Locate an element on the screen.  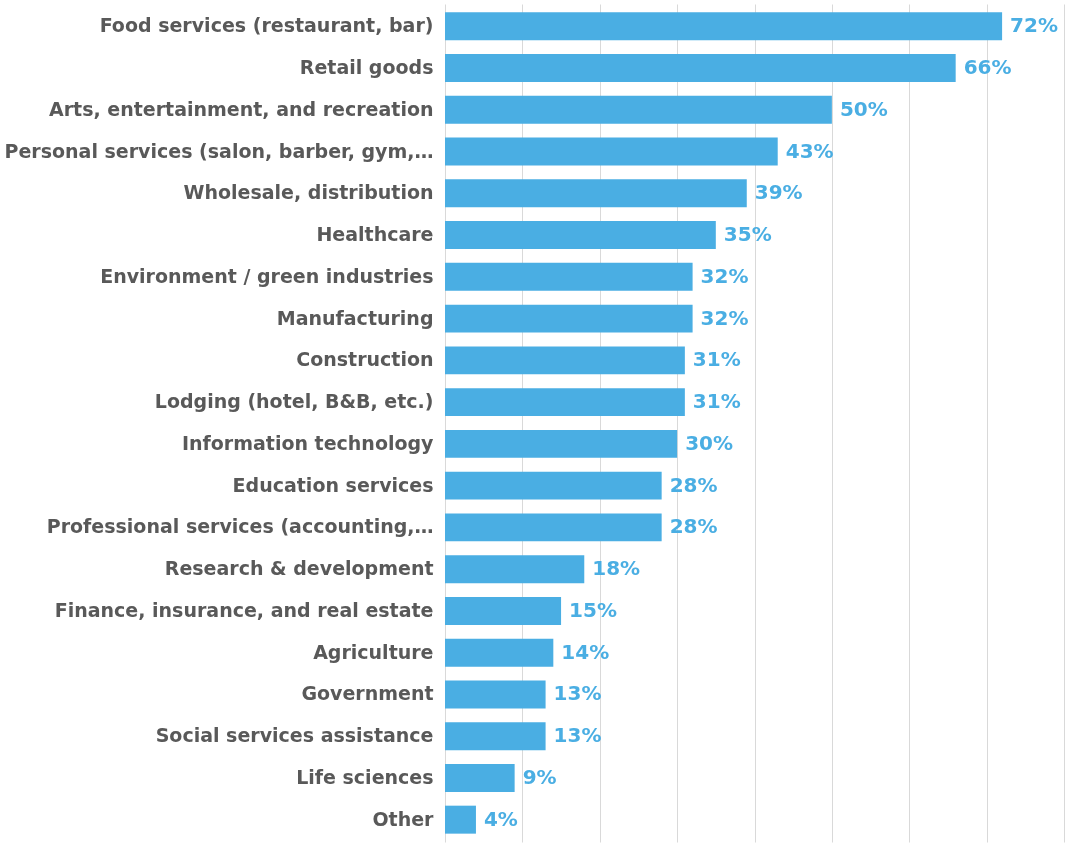
y-tick-label: Food services (restaurant, bar) is located at coordinates (266, 25).